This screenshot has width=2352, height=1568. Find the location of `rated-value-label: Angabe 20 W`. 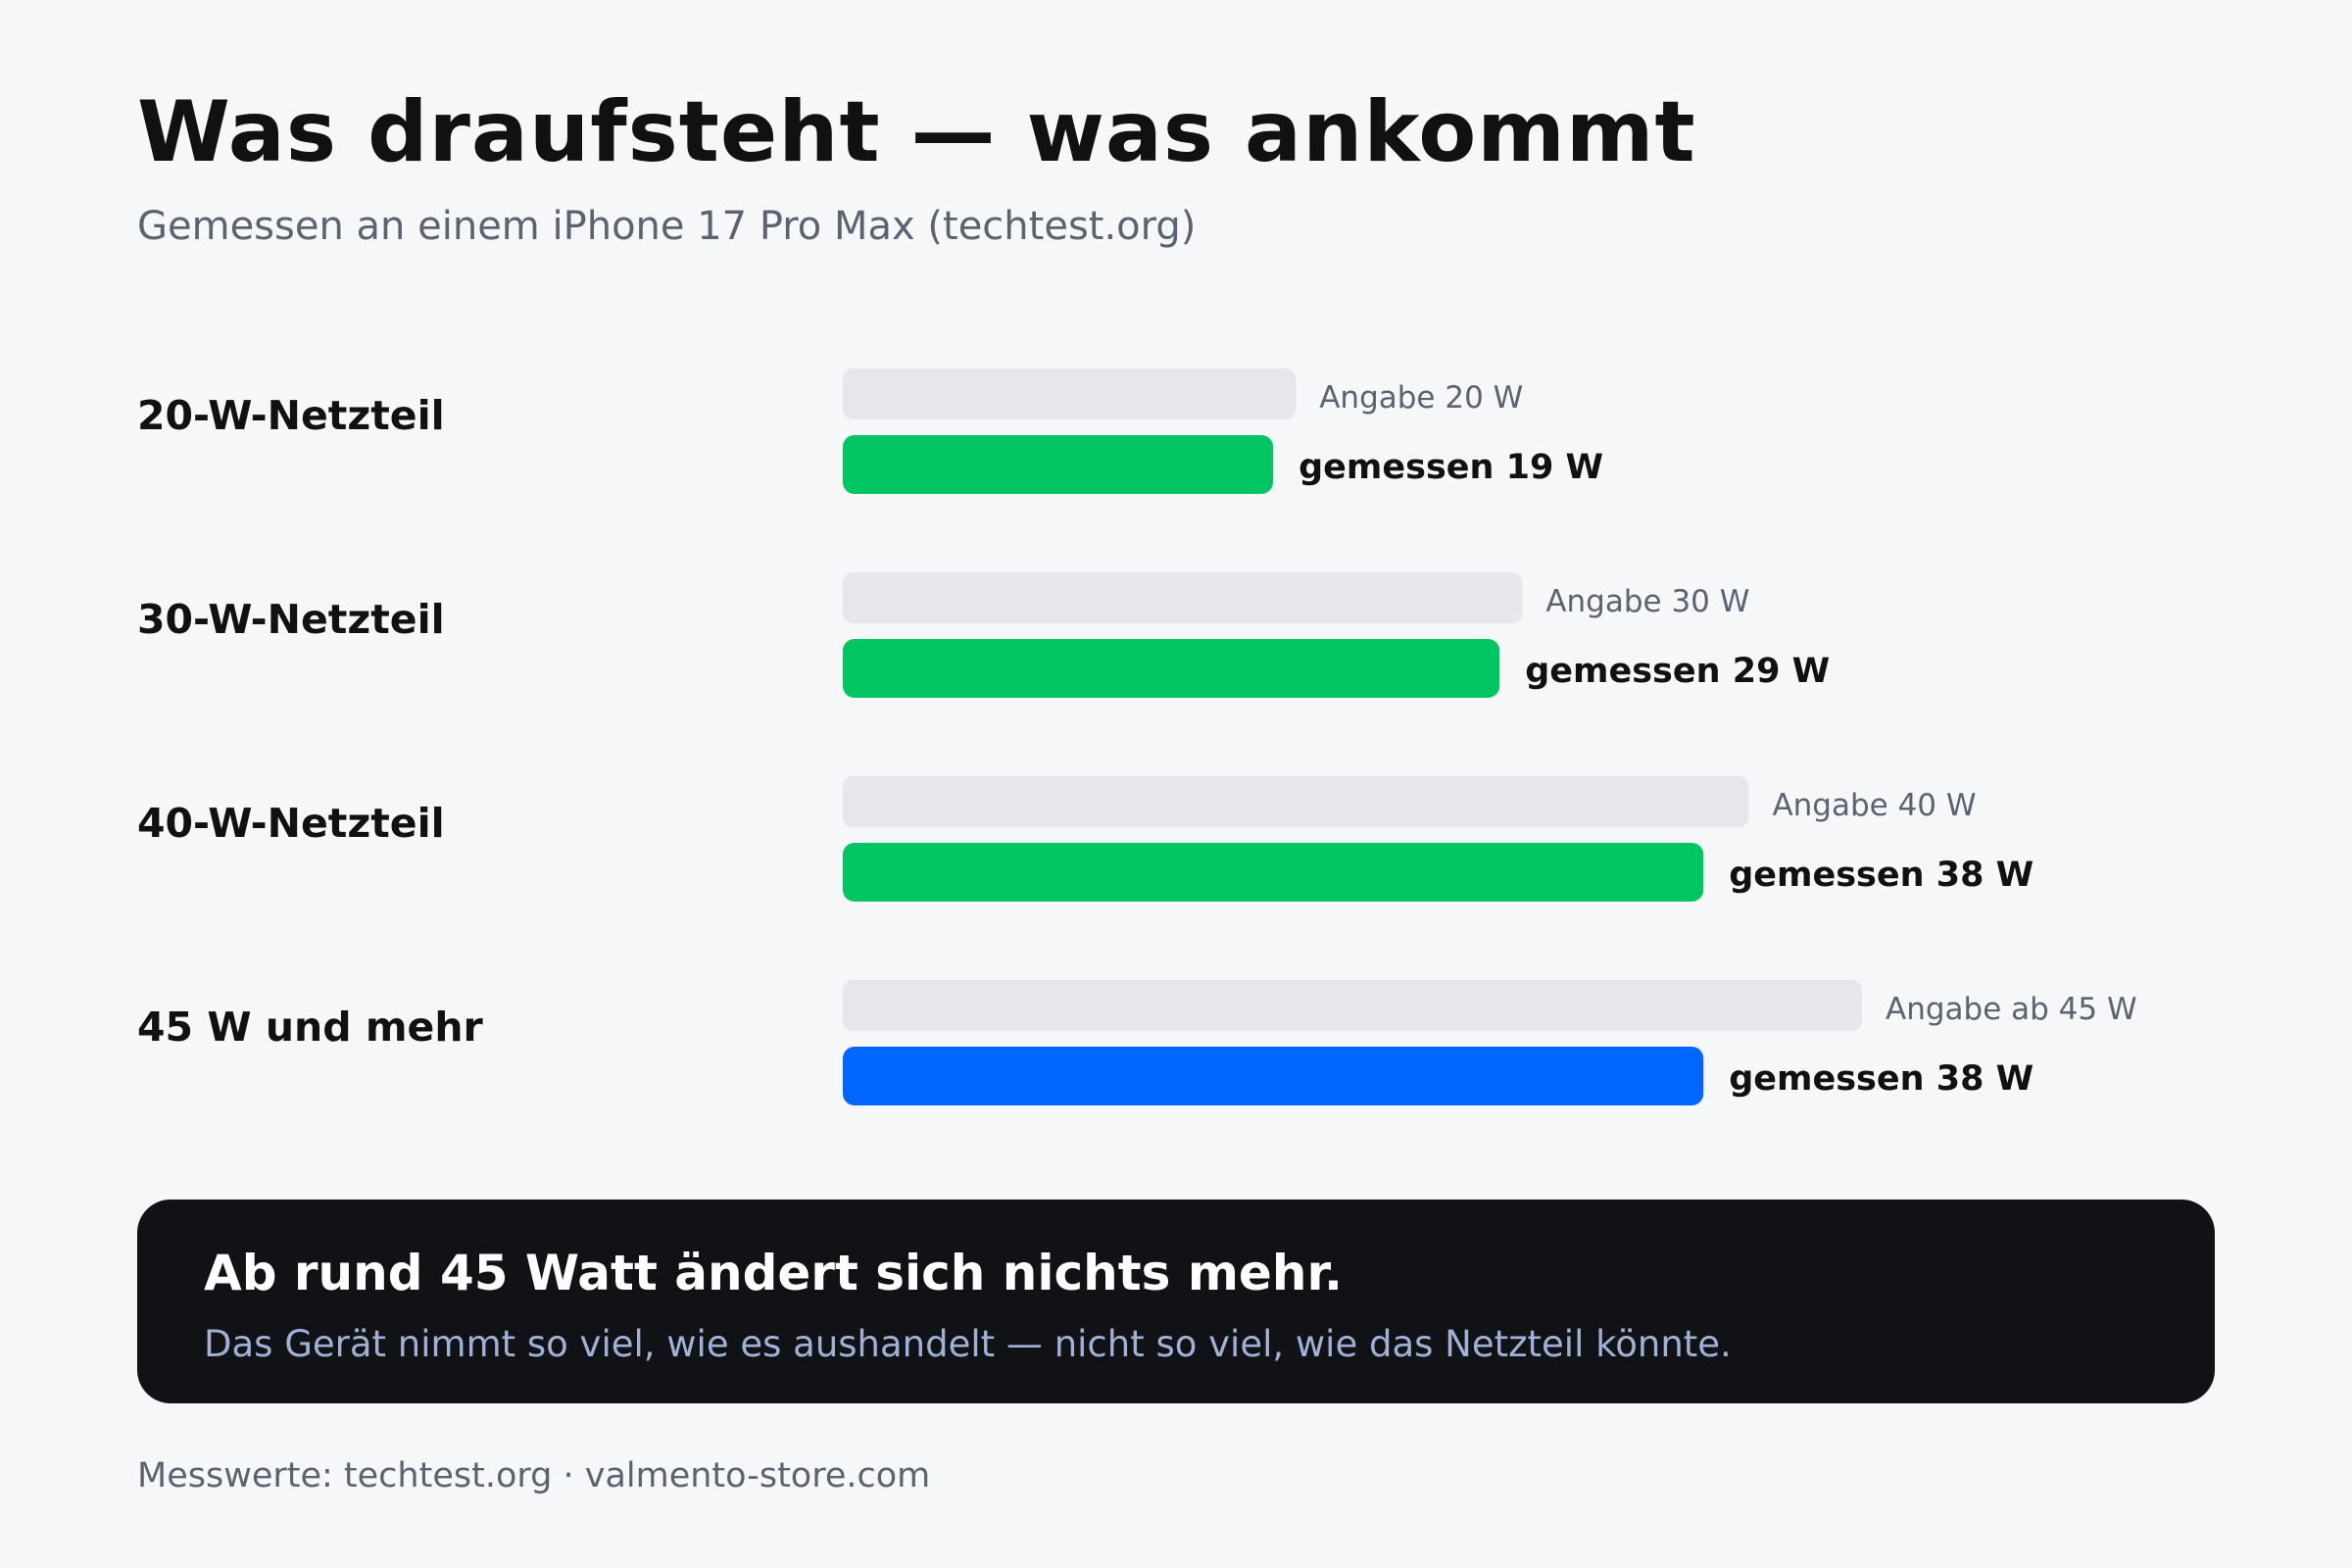

rated-value-label: Angabe 20 W is located at coordinates (1421, 398).